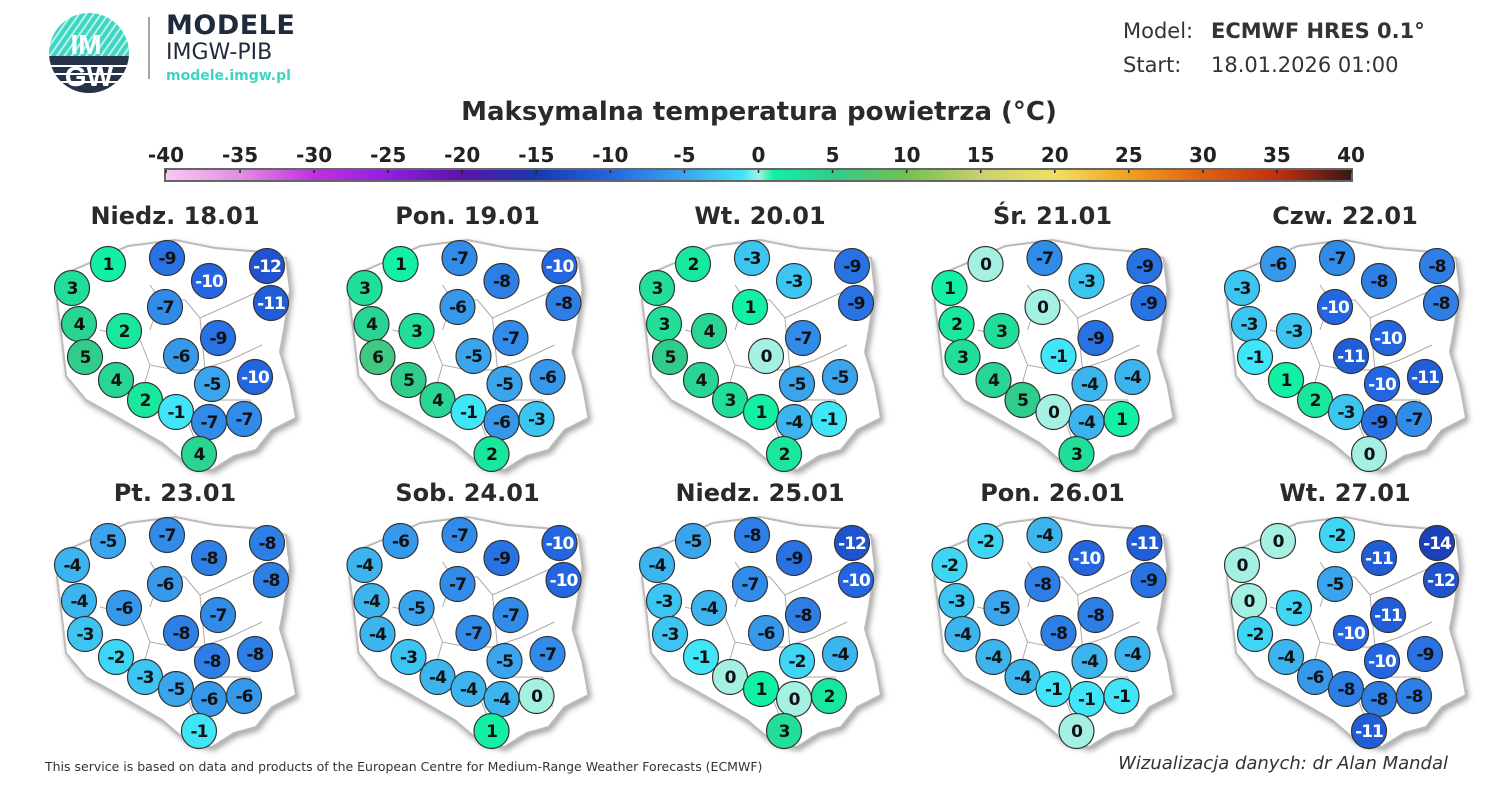 The image size is (1506, 805). What do you see at coordinates (1121, 696) in the screenshot?
I see `station-rzeszow: -1` at bounding box center [1121, 696].